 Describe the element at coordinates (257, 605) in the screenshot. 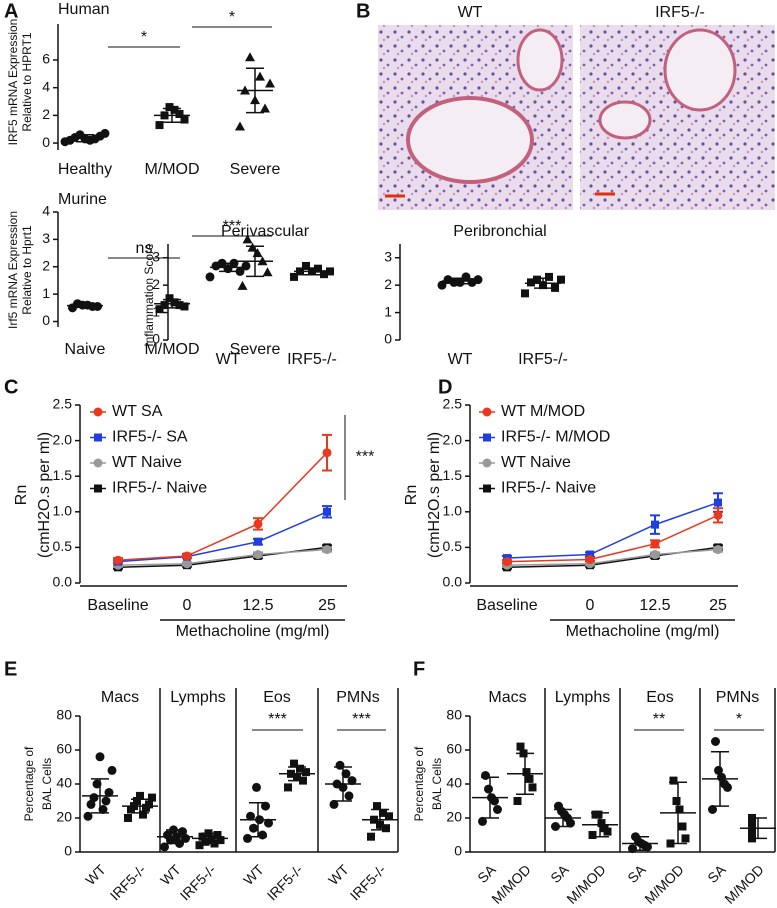

I see `x-tick-label: 12.5` at that location.